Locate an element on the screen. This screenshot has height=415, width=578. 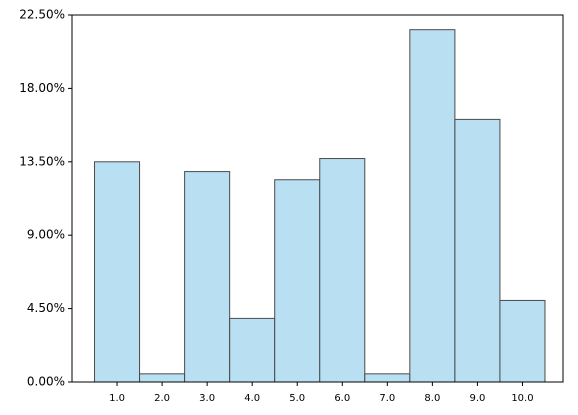
x-tick-label: 10.0 is located at coordinates (522, 398).